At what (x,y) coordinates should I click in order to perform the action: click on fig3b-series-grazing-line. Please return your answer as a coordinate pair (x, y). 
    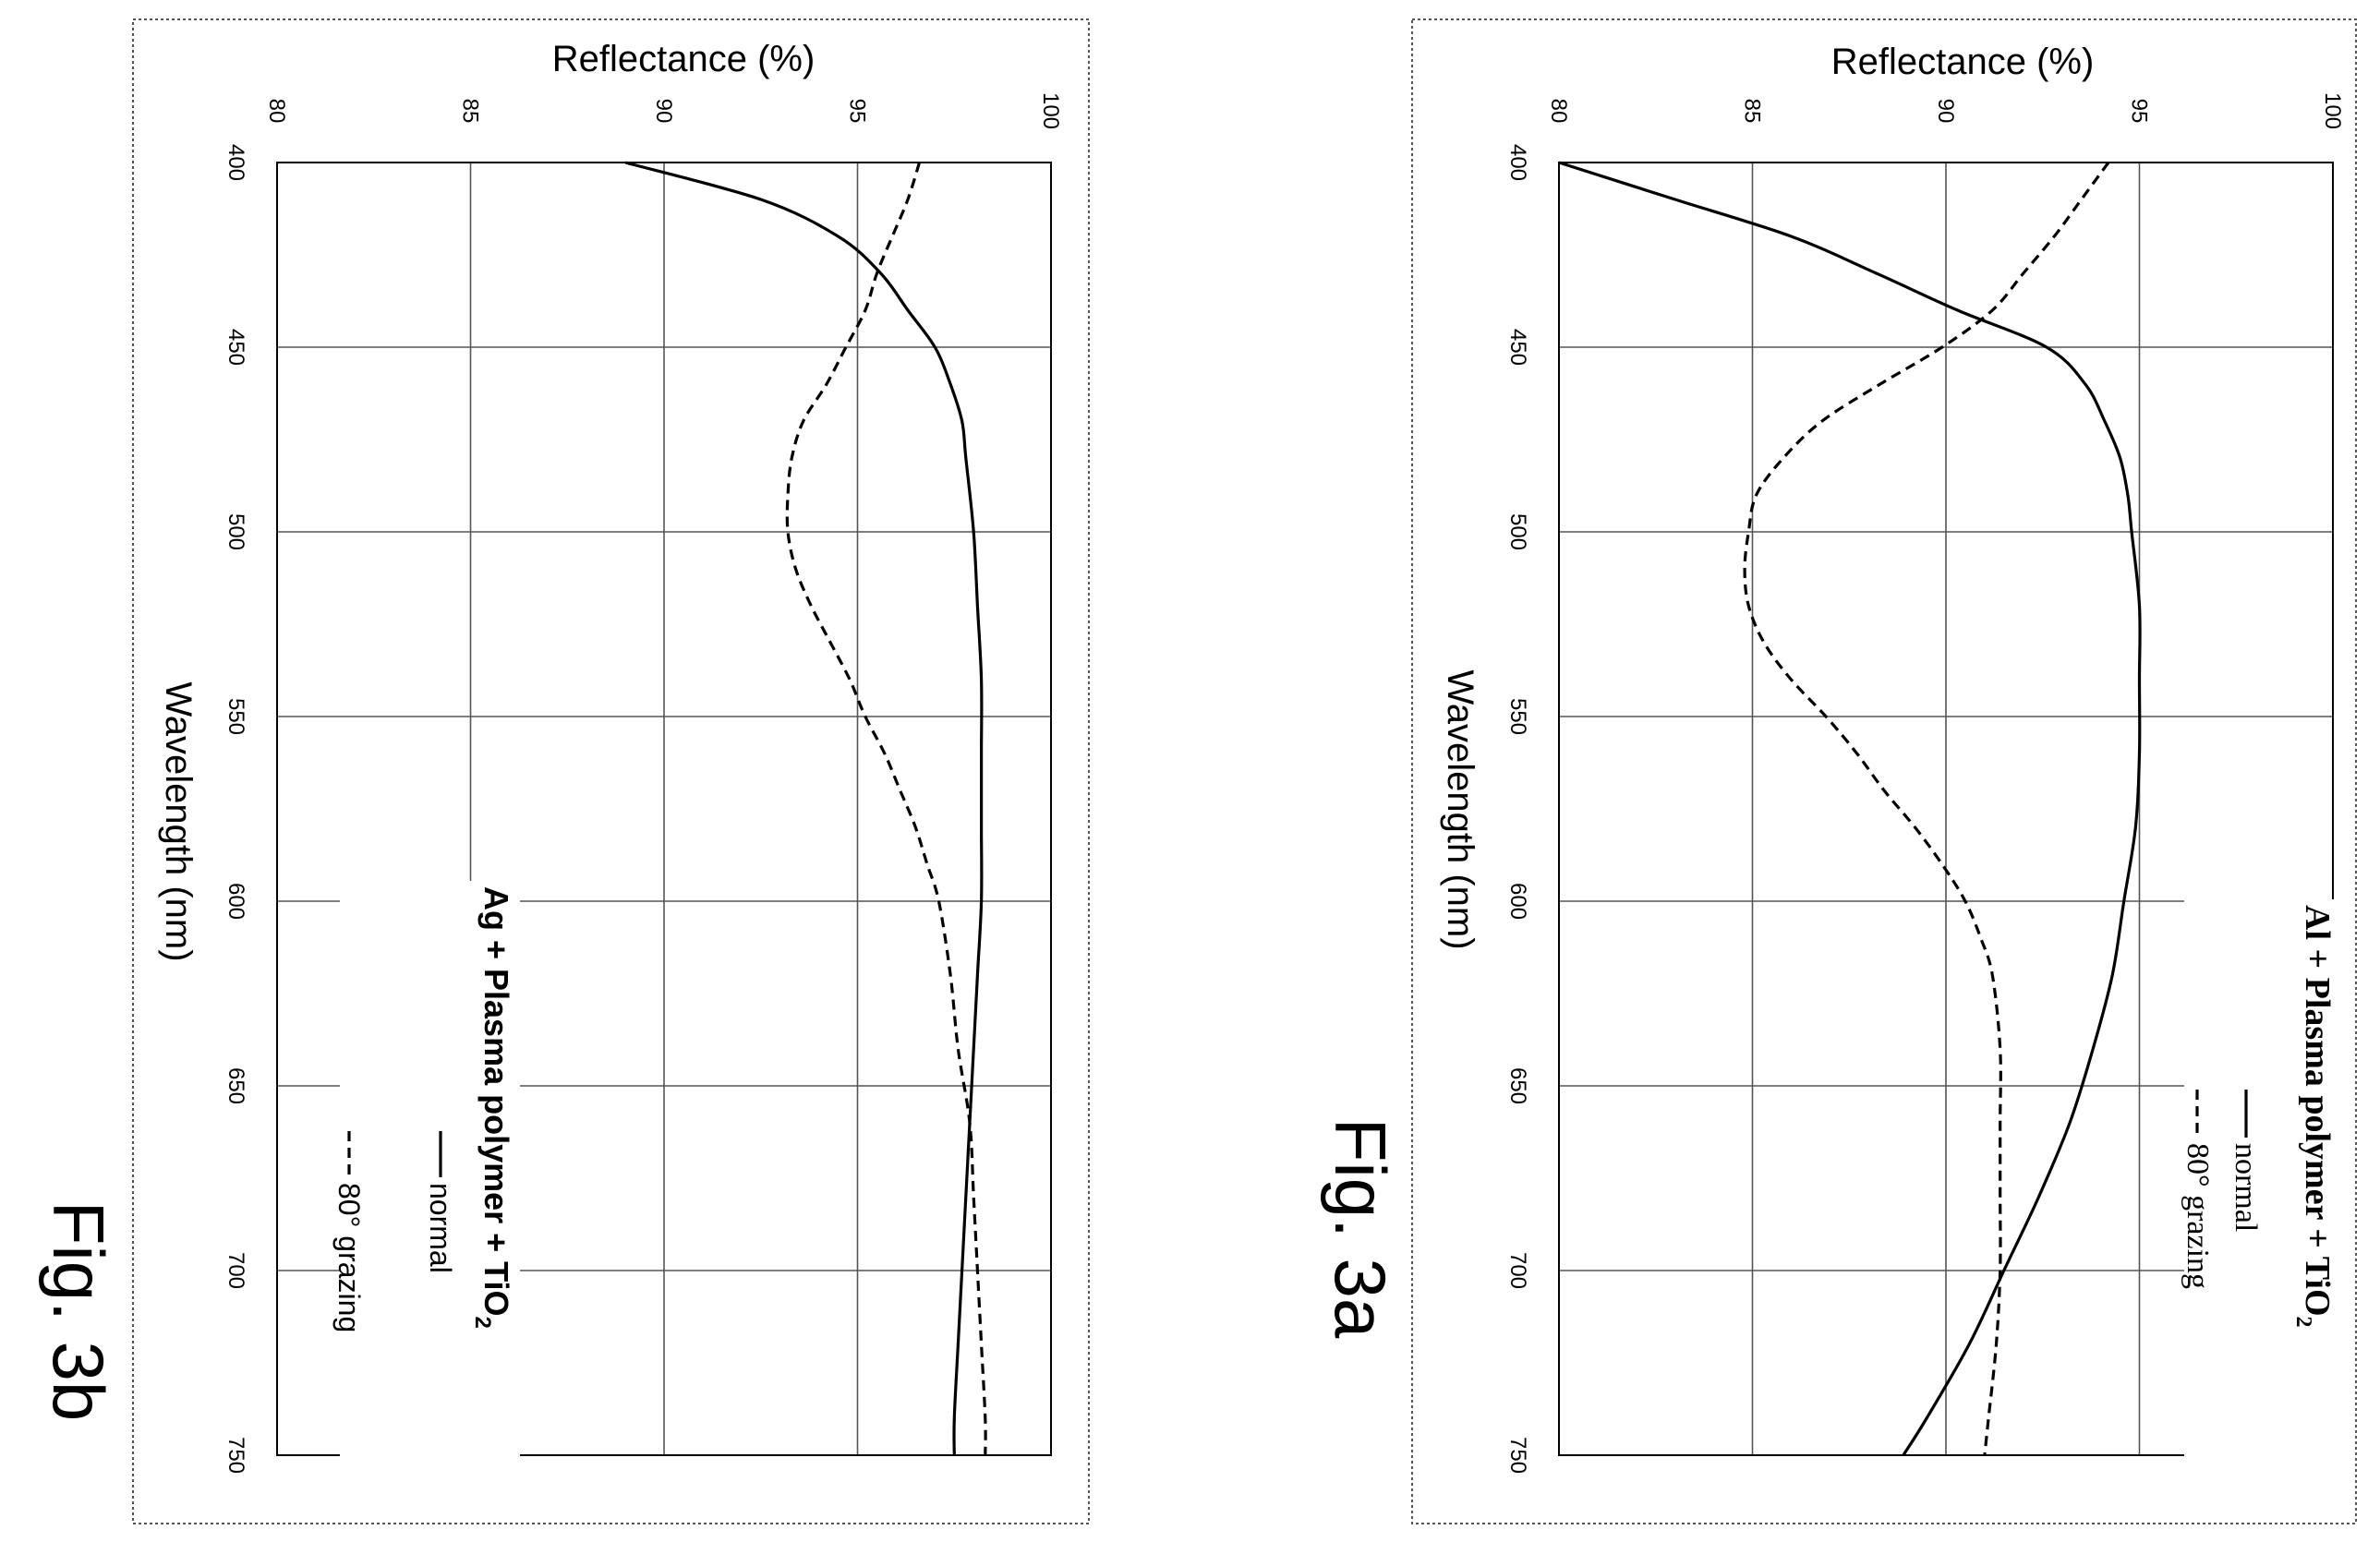
    Looking at the image, I should click on (886, 809).